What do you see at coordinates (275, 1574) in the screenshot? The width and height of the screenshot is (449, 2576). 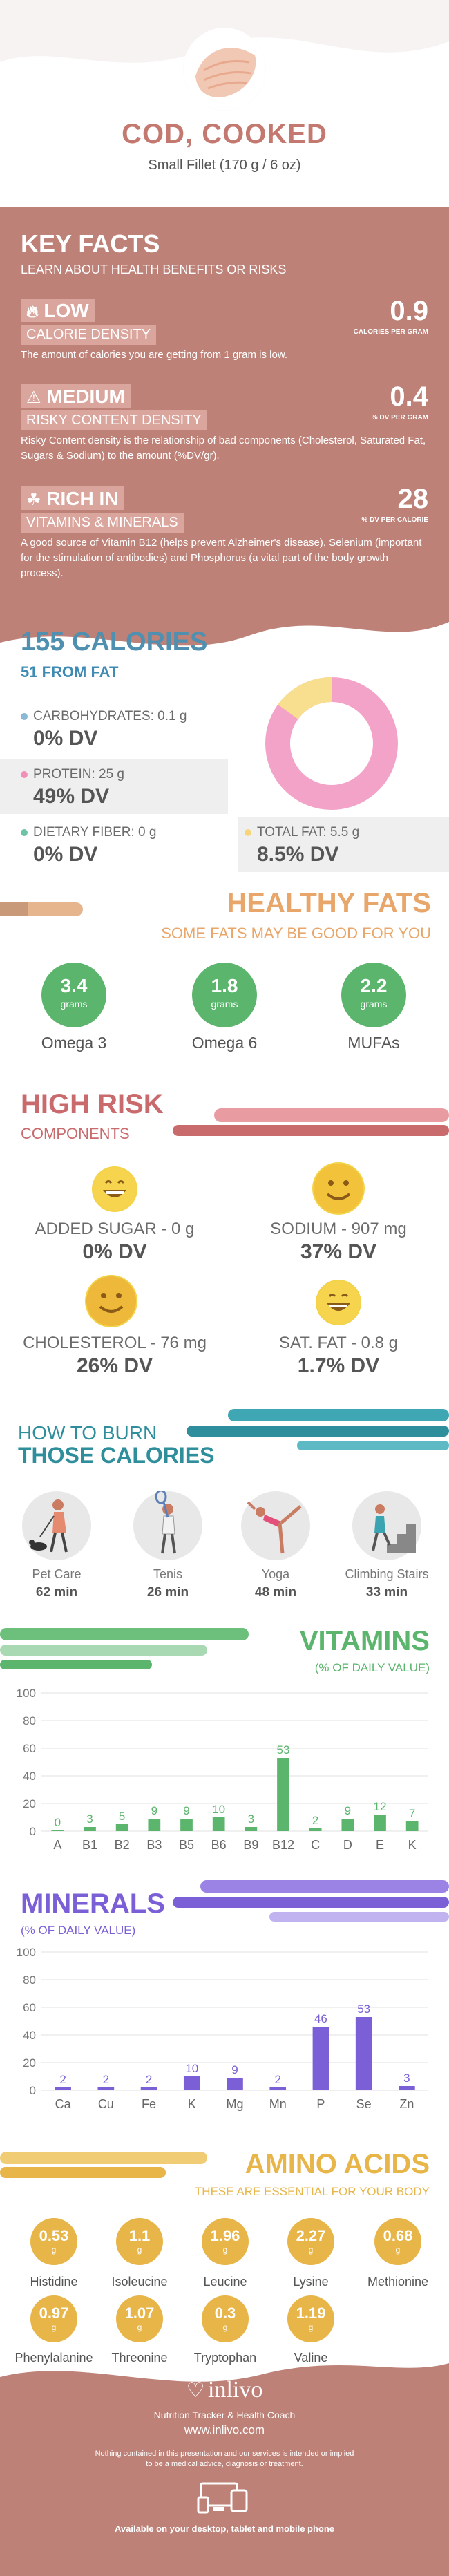 I see `yoga-label: Yoga` at bounding box center [275, 1574].